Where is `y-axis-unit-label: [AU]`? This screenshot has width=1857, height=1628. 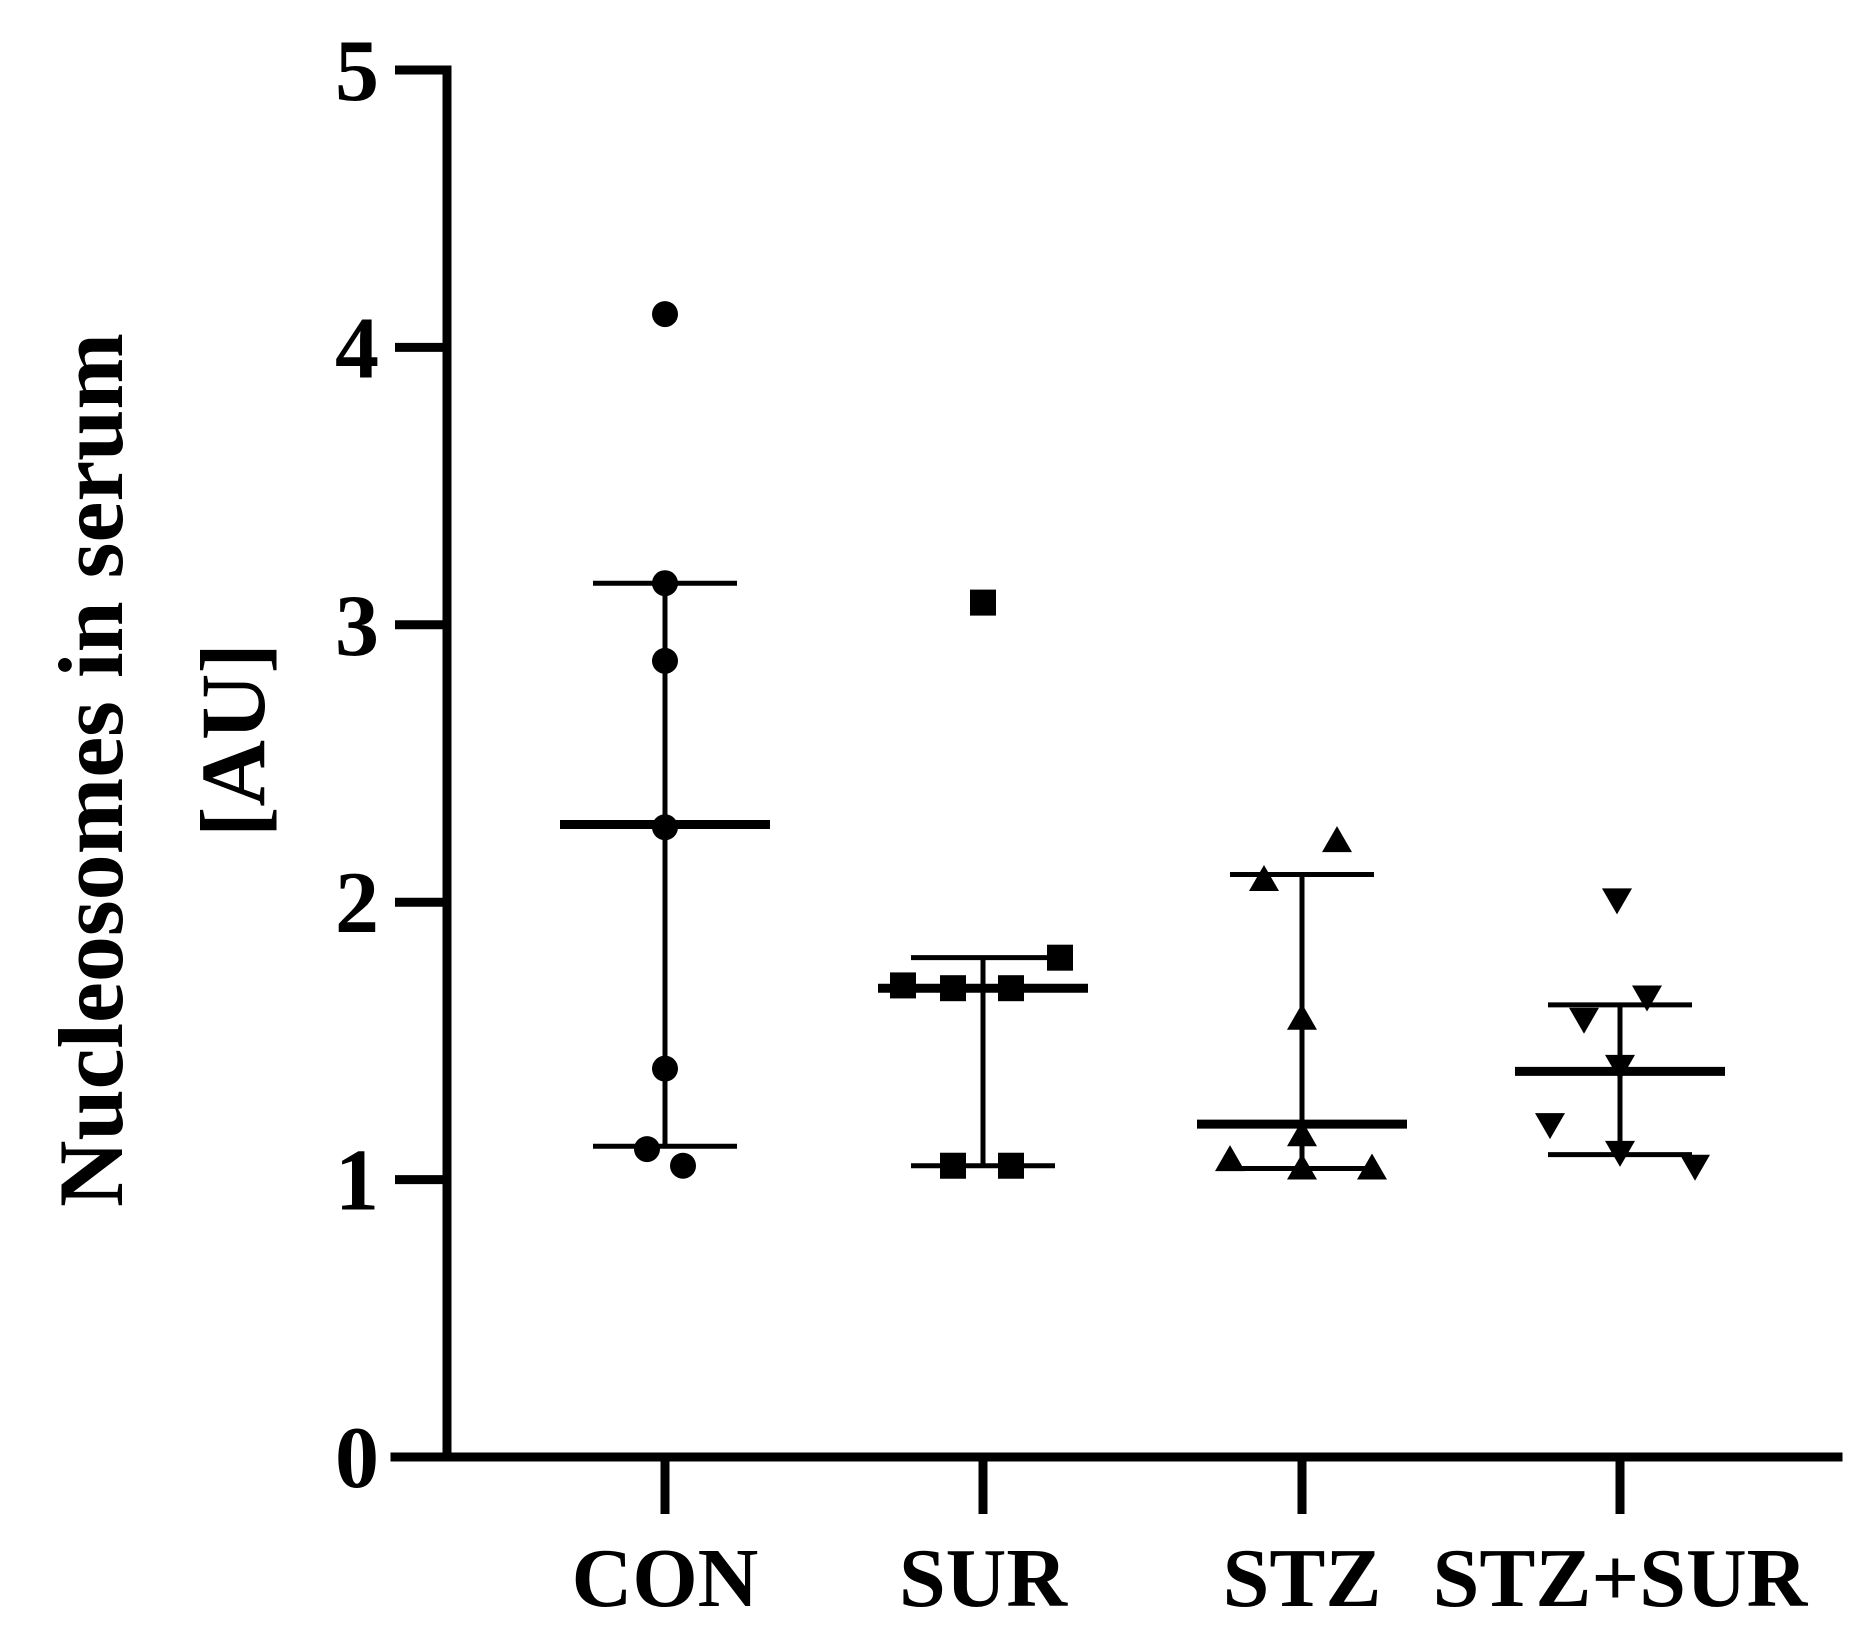 y-axis-unit-label: [AU] is located at coordinates (233, 740).